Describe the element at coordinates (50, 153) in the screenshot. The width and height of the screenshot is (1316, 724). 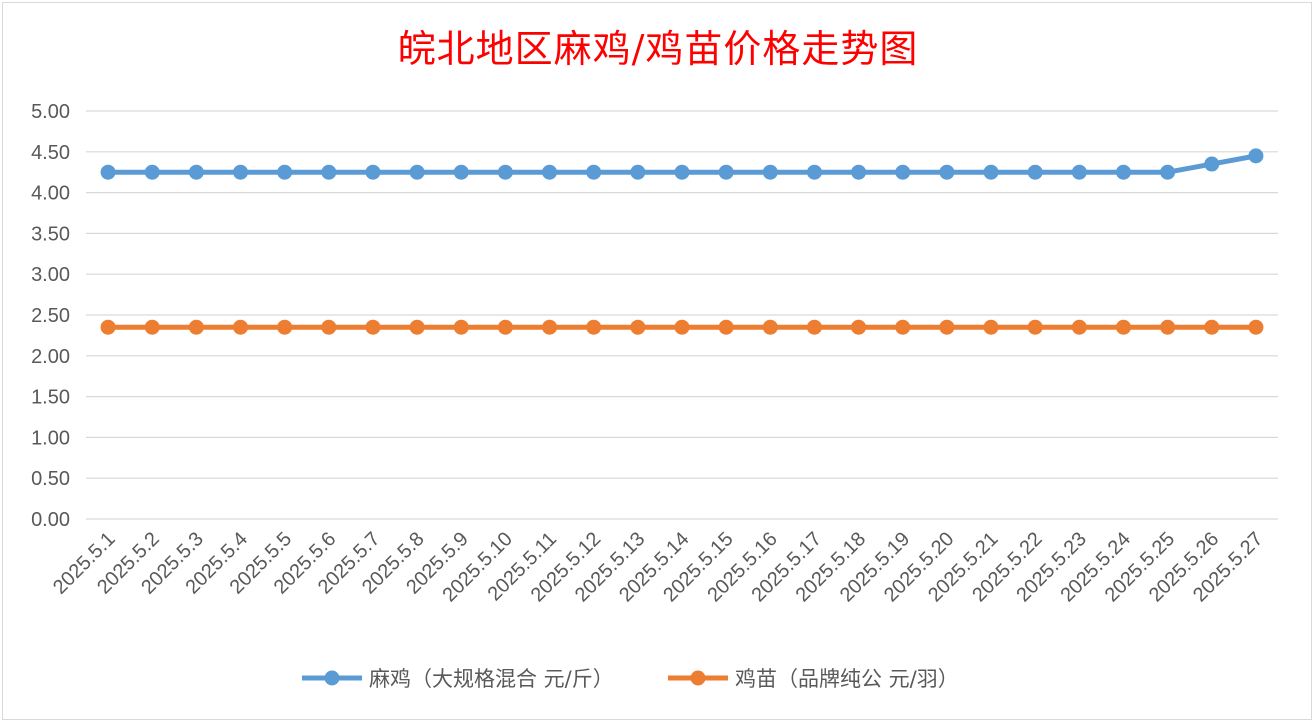
I see `y-tick-label: 4.50` at that location.